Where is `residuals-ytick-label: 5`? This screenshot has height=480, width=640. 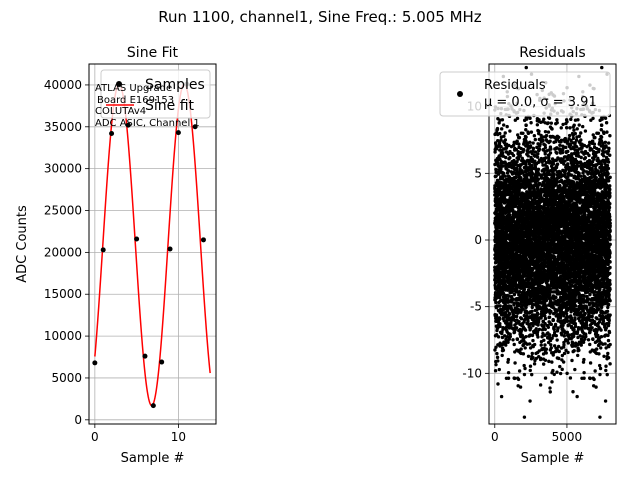 residuals-ytick-label: 5 is located at coordinates (478, 173).